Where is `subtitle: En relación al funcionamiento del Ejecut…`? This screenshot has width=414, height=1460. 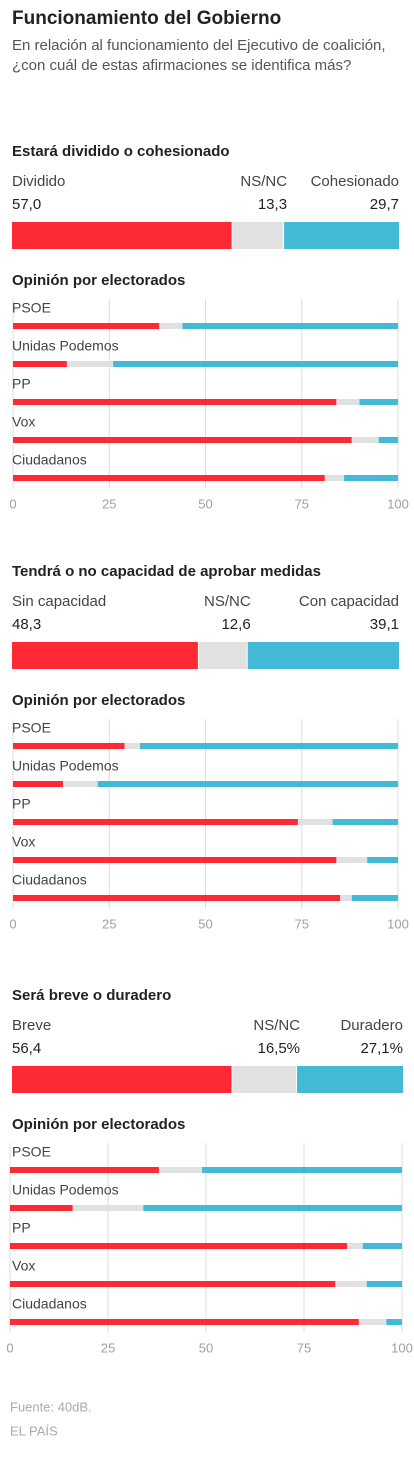
subtitle: En relación al funcionamiento del Ejecut… is located at coordinates (199, 55).